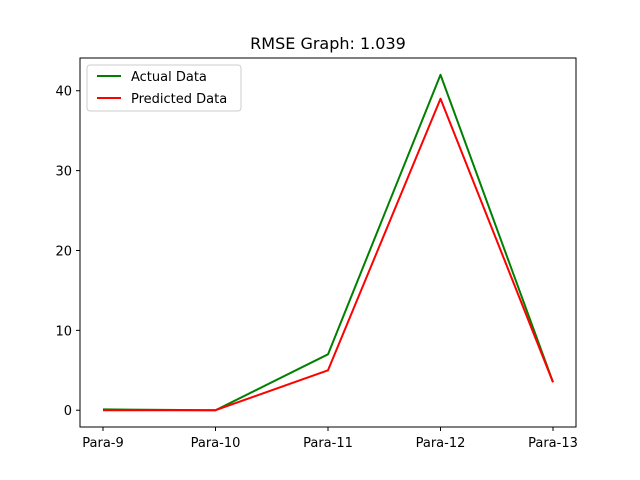  Describe the element at coordinates (63, 172) in the screenshot. I see `y-tick-label: 30` at that location.